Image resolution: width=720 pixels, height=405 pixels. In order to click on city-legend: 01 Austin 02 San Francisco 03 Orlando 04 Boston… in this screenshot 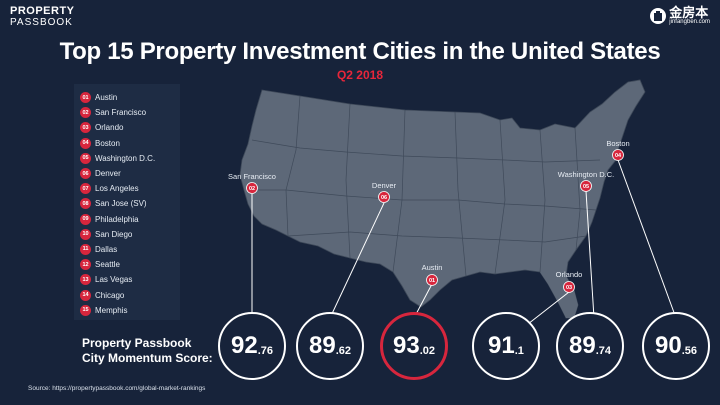, I will do `click(127, 202)`.